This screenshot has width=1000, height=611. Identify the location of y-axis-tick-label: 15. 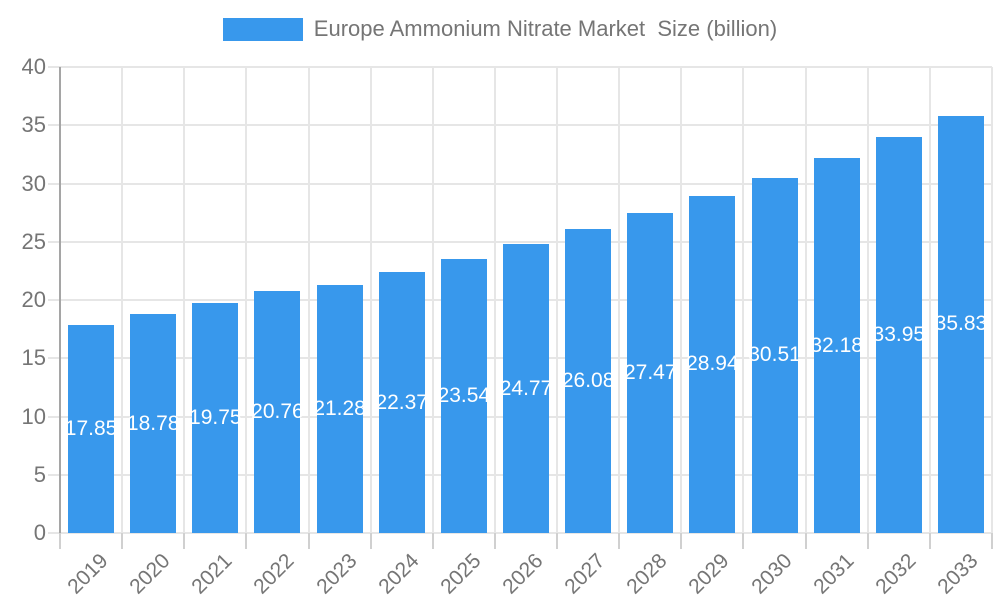
(33, 358).